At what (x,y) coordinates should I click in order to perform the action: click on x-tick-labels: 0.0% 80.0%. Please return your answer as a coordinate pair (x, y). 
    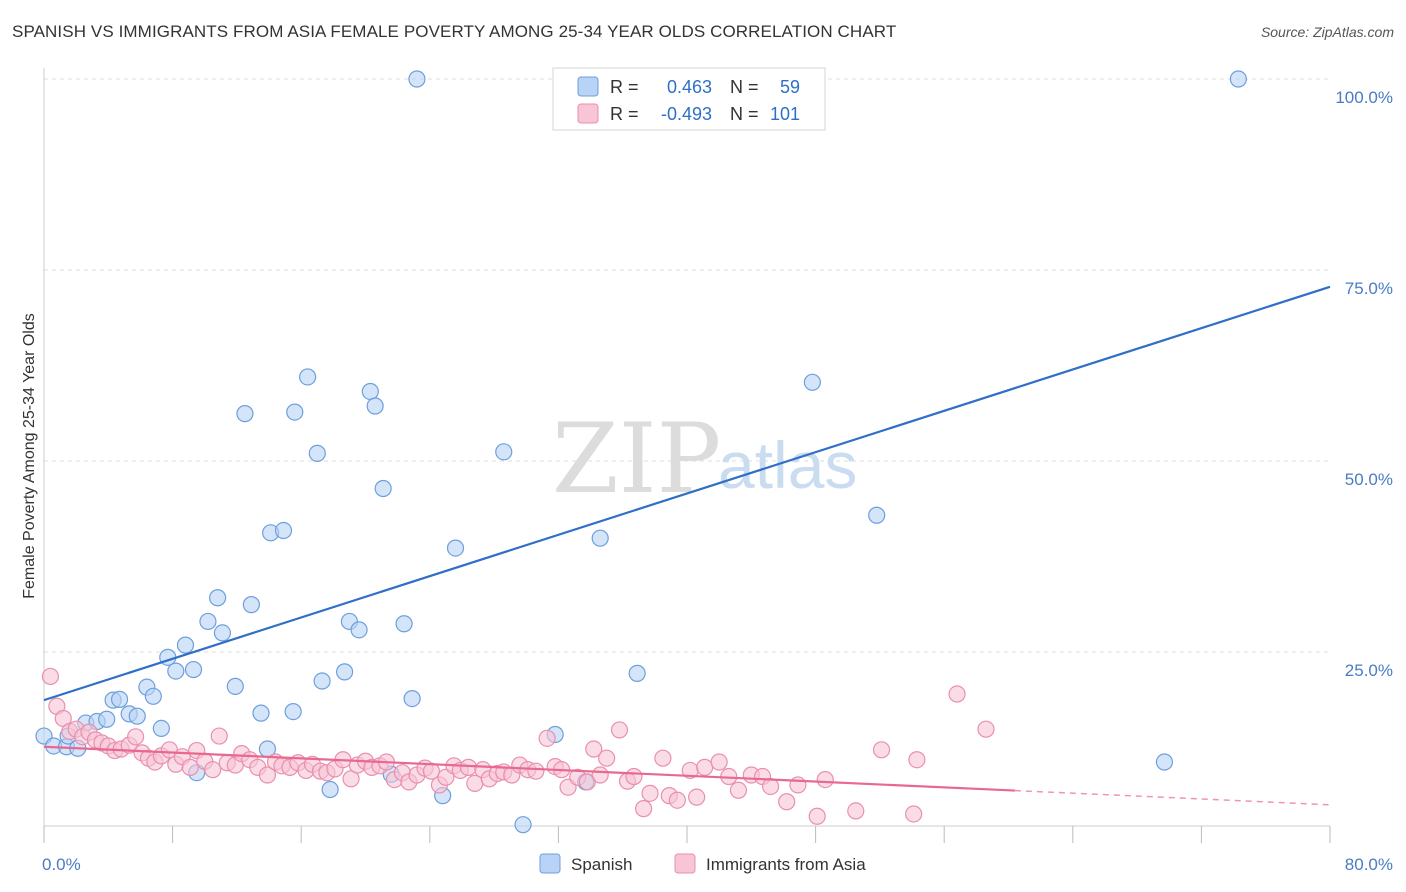
    Looking at the image, I should click on (717, 864).